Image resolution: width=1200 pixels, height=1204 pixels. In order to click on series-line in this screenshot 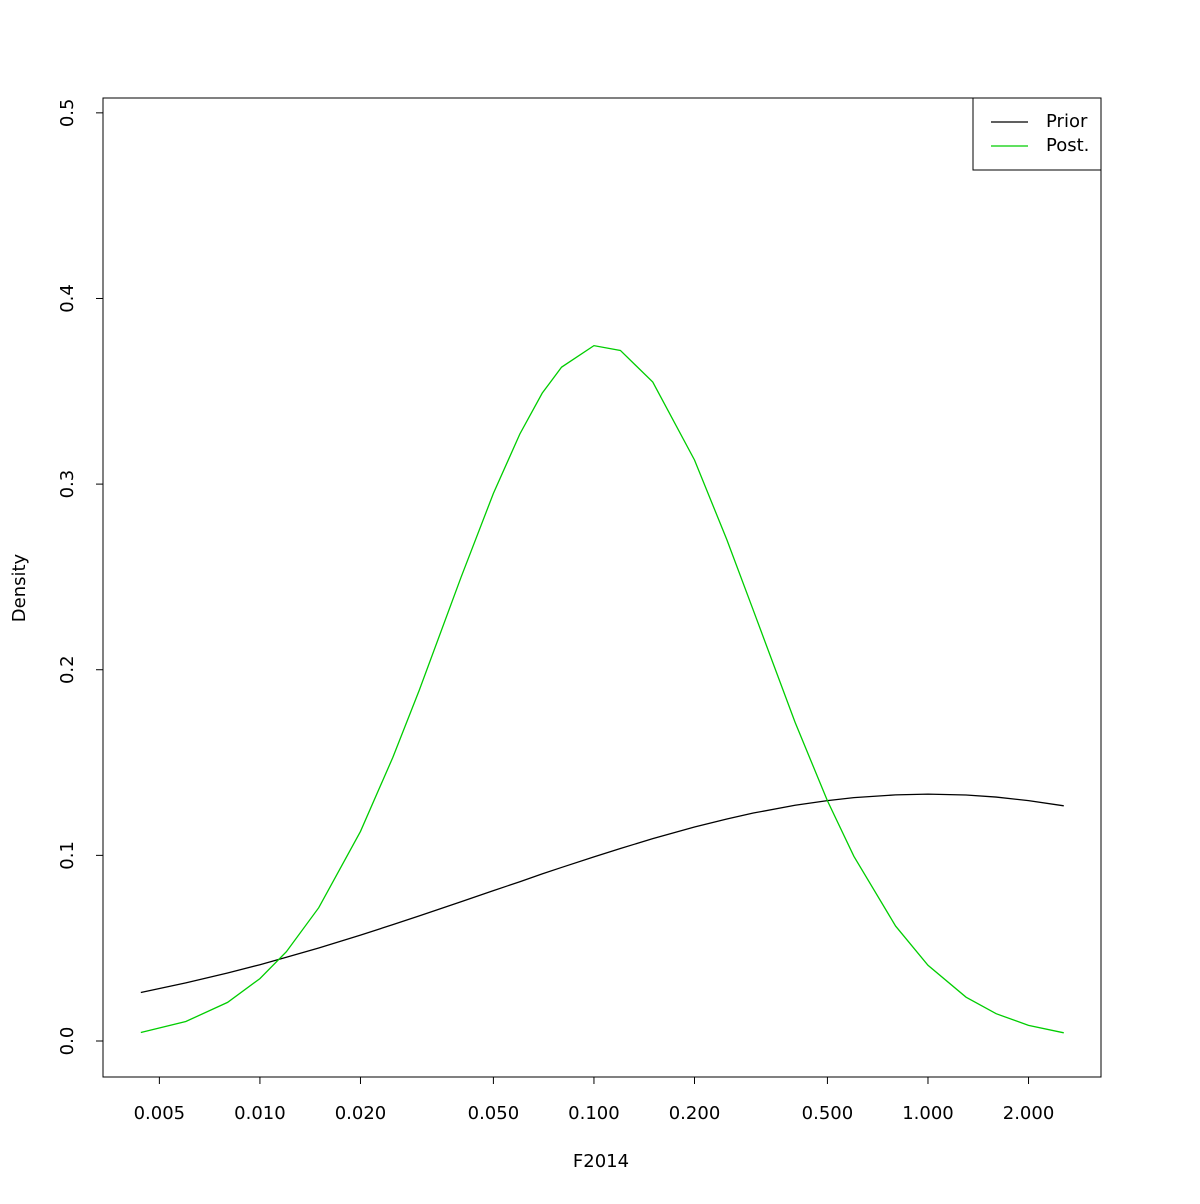, I will do `click(602, 893)`.